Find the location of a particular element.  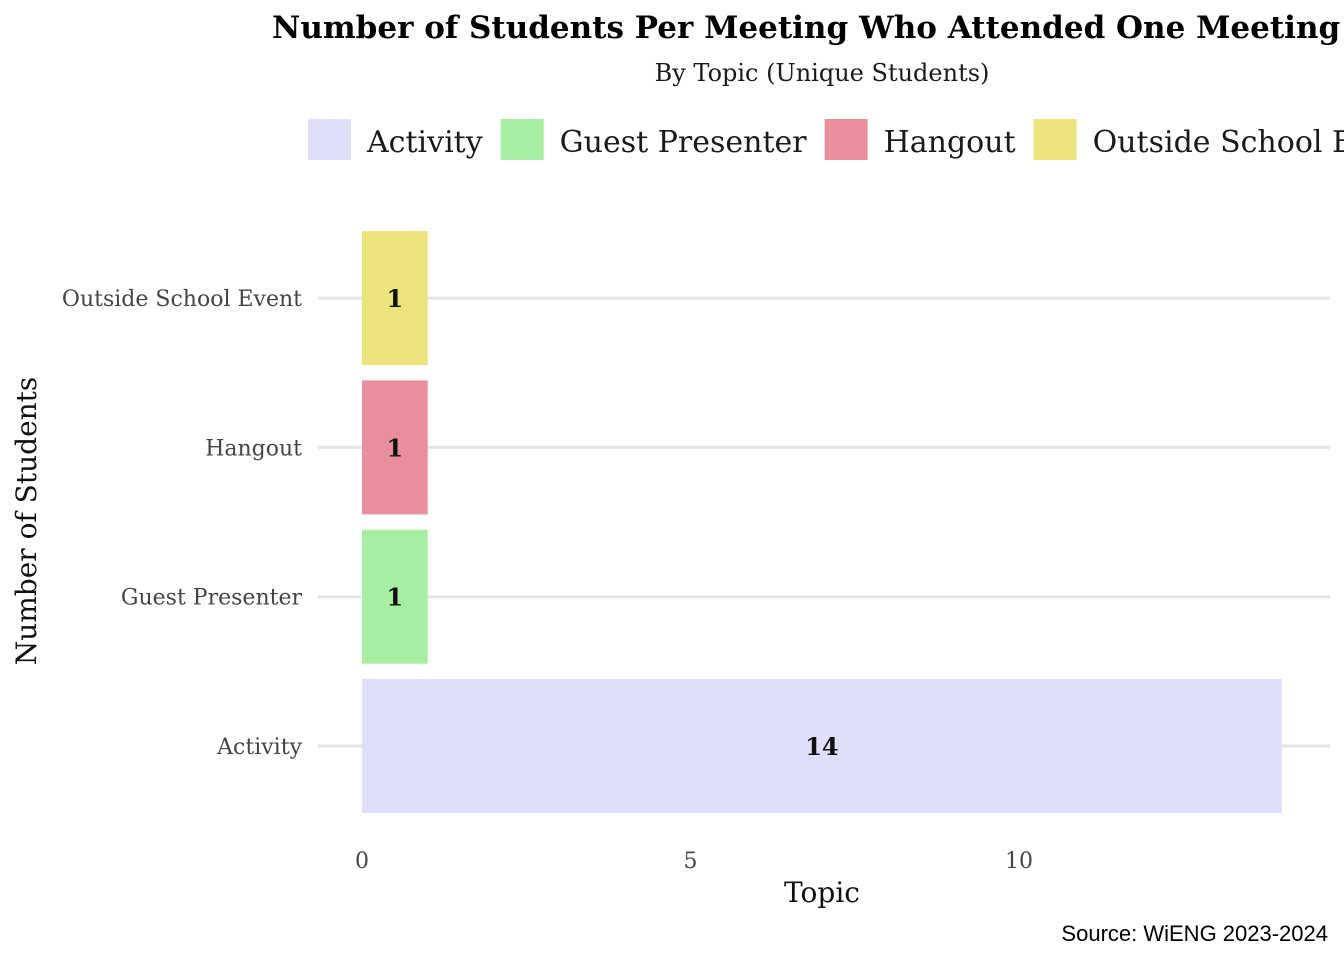

legend-label-guest-presenter: Guest Presenter is located at coordinates (684, 142).